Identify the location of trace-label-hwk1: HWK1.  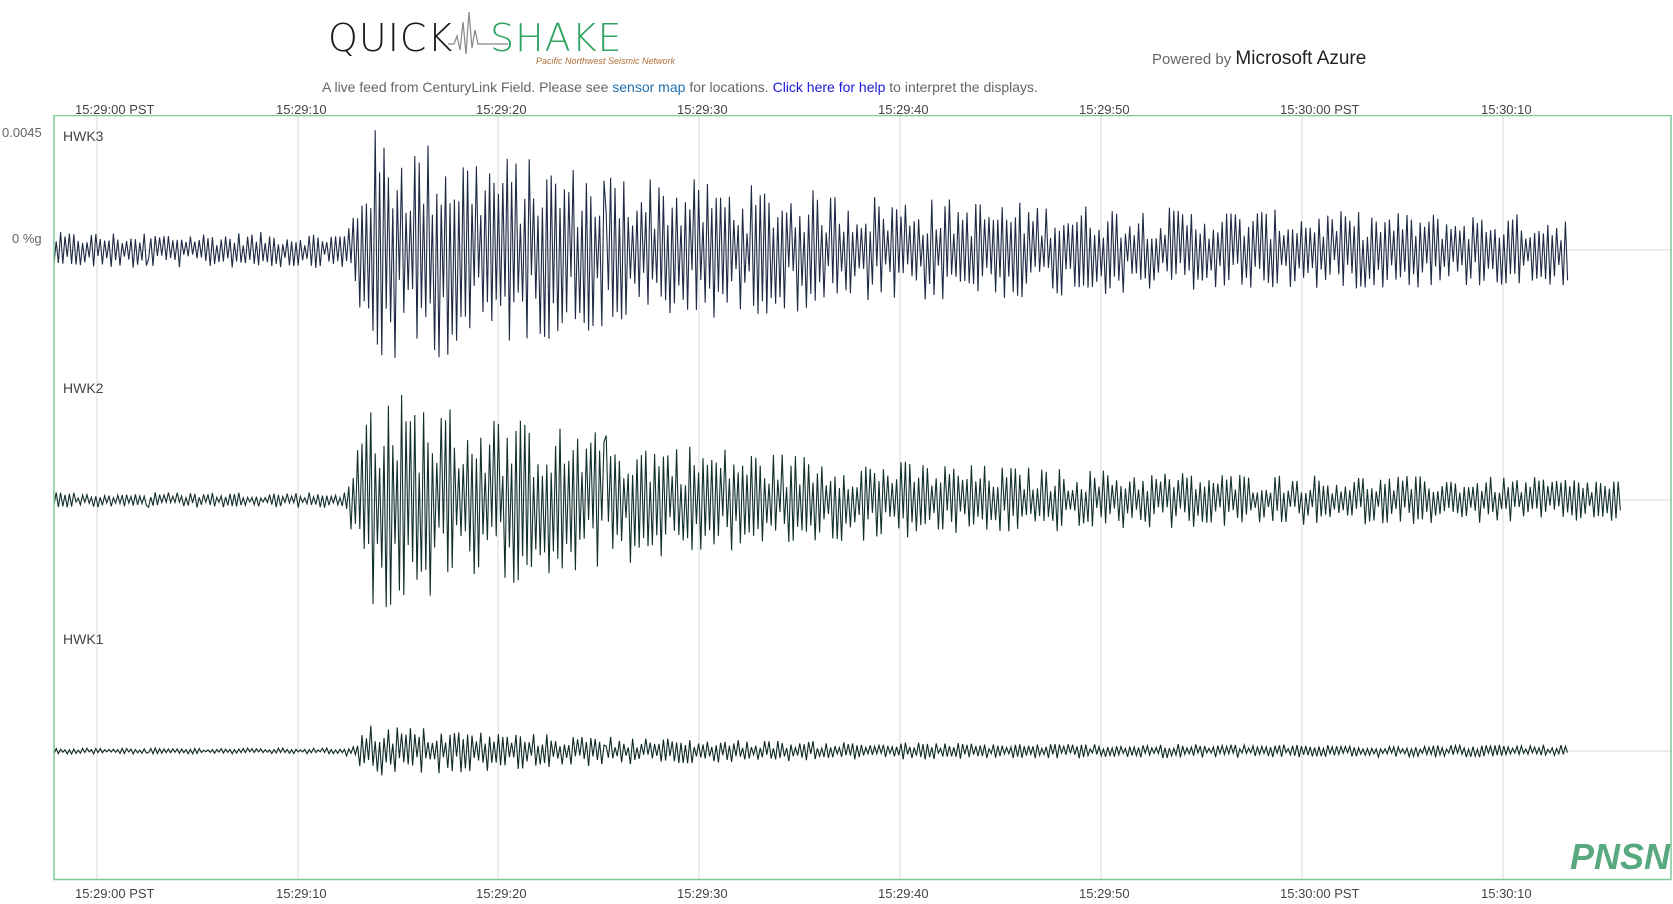
(83, 639).